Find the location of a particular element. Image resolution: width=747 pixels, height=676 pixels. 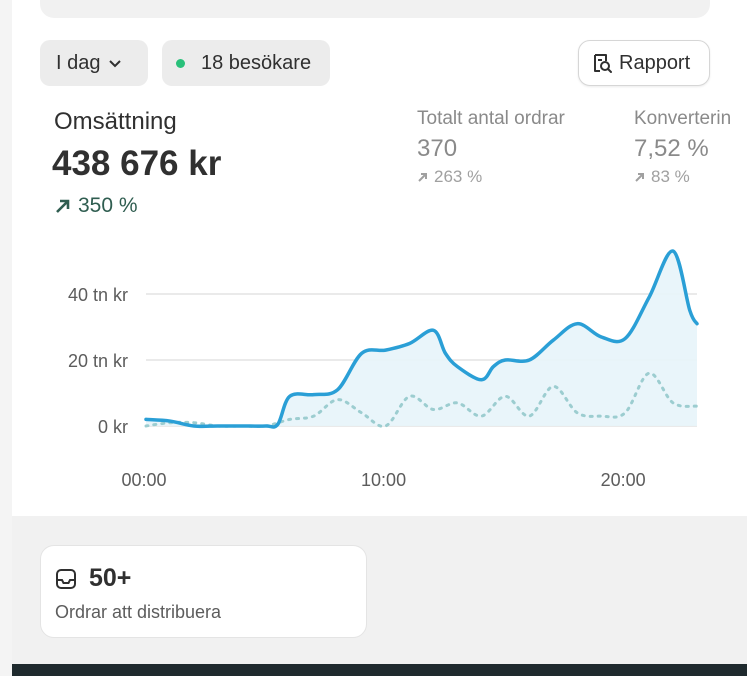

main-metric-value: 438 676 kr is located at coordinates (137, 163).